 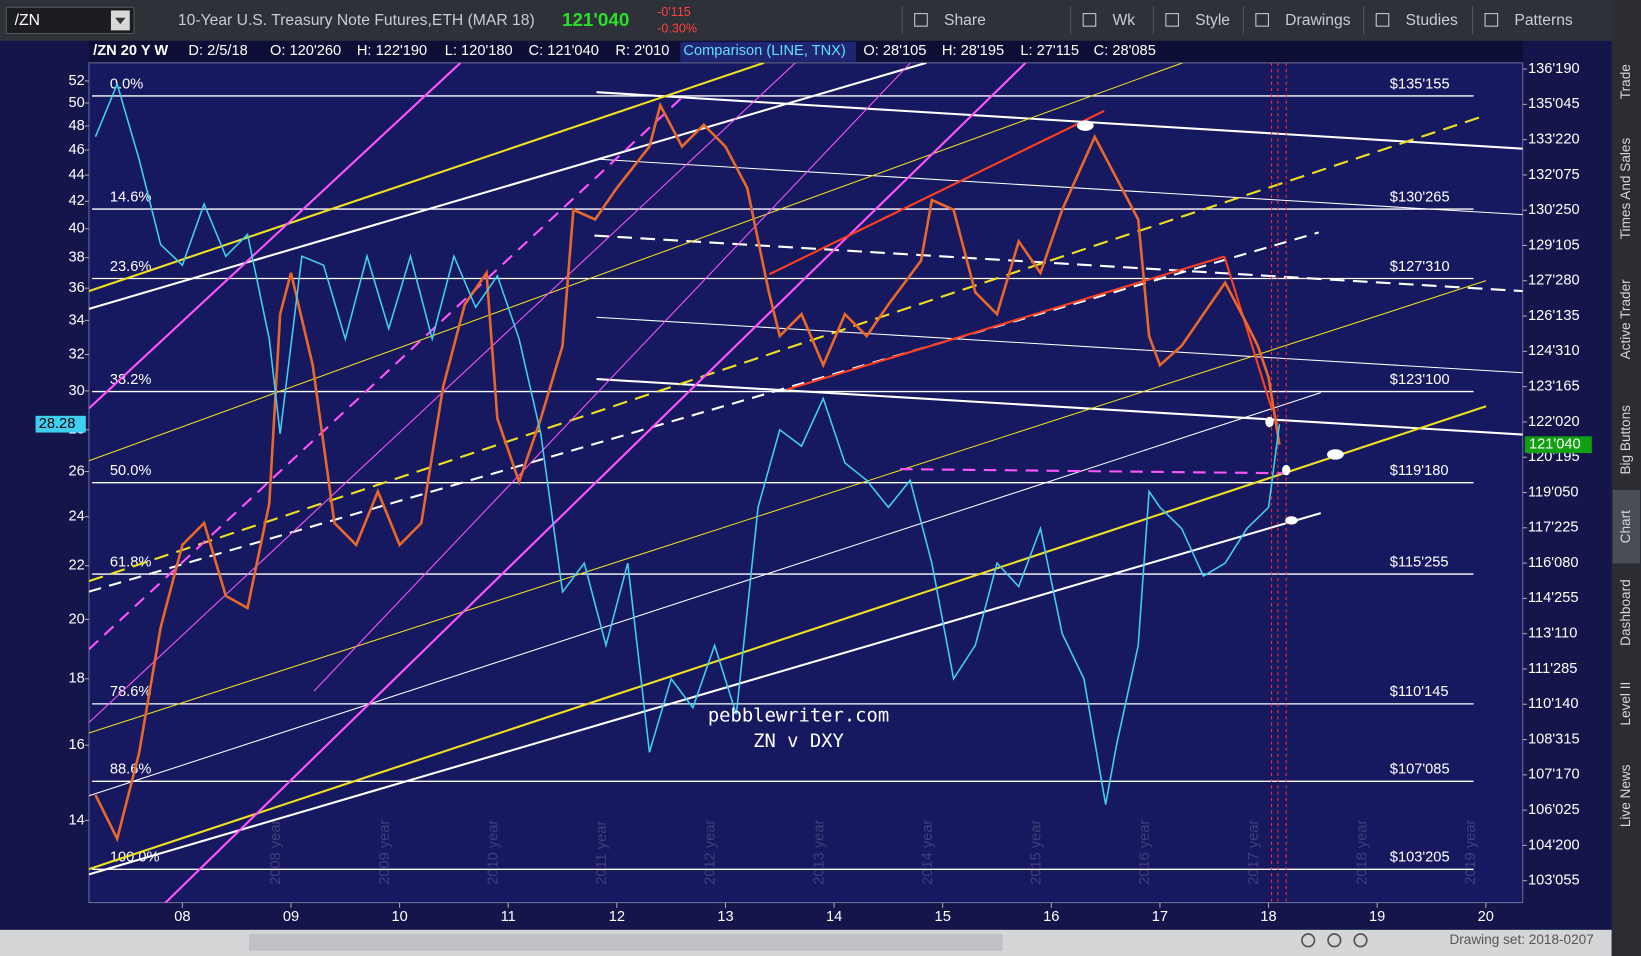 I want to click on dropdown-arrow, so click(x=120, y=21).